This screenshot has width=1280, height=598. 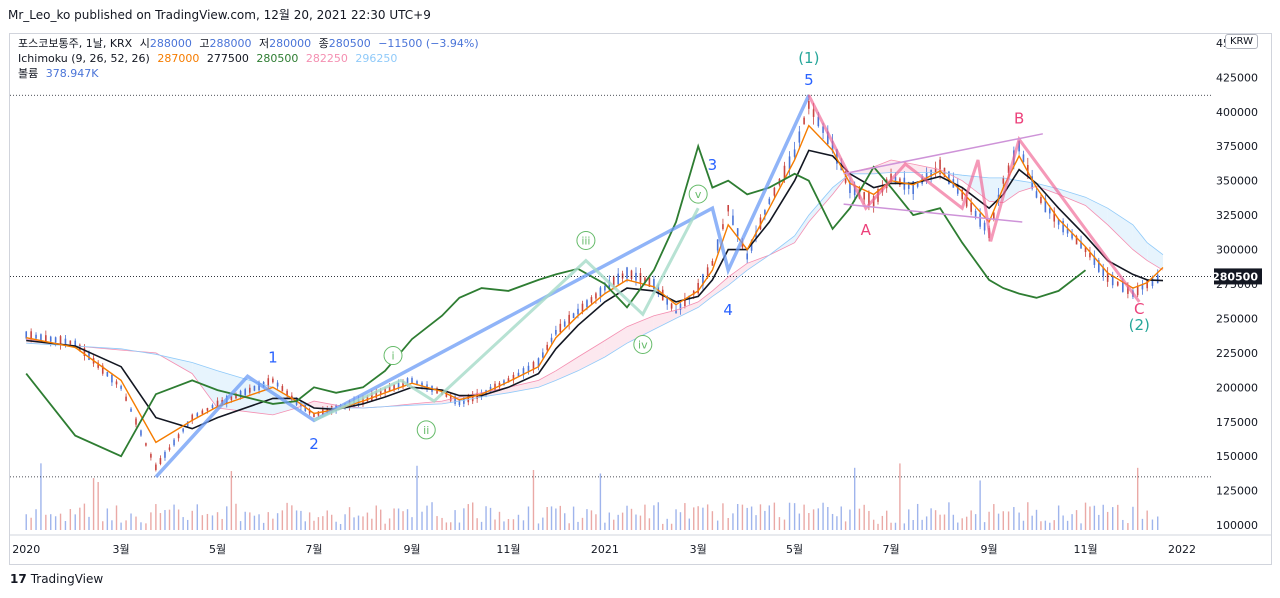 What do you see at coordinates (605, 549) in the screenshot?
I see `x-tick-label: 2021` at bounding box center [605, 549].